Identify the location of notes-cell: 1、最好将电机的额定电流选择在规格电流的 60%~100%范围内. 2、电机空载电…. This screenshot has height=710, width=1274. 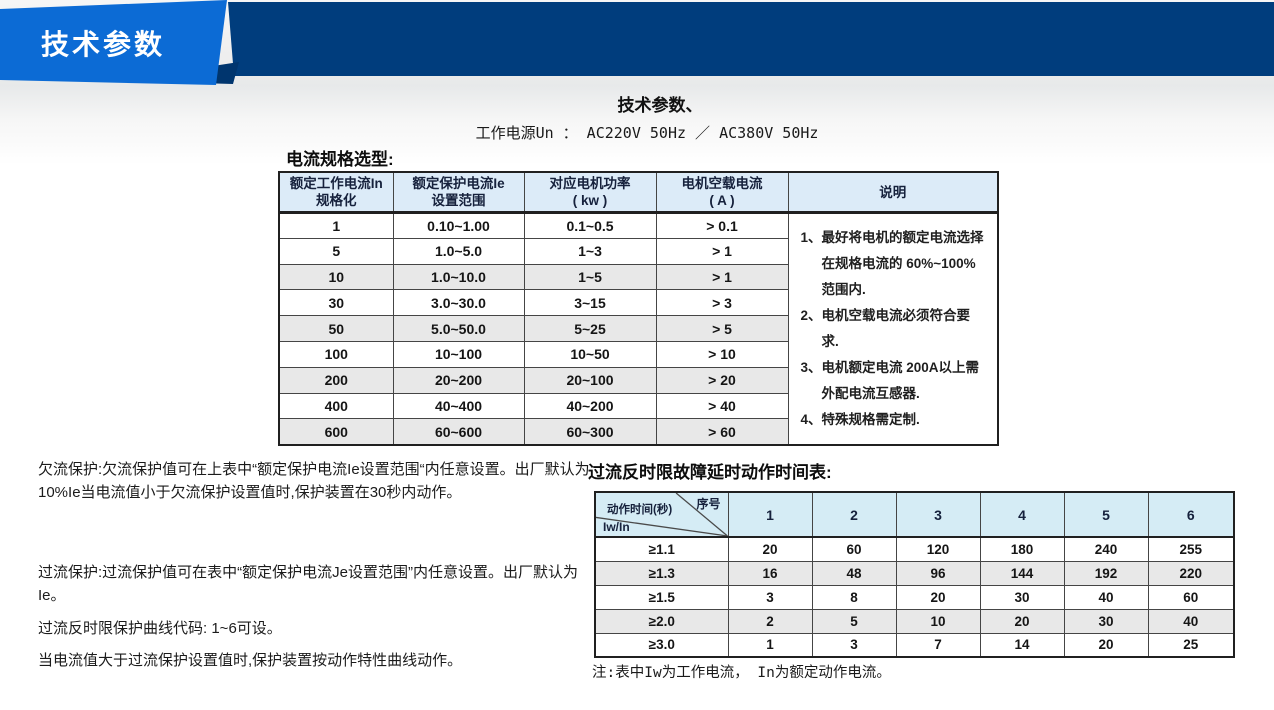
(893, 328).